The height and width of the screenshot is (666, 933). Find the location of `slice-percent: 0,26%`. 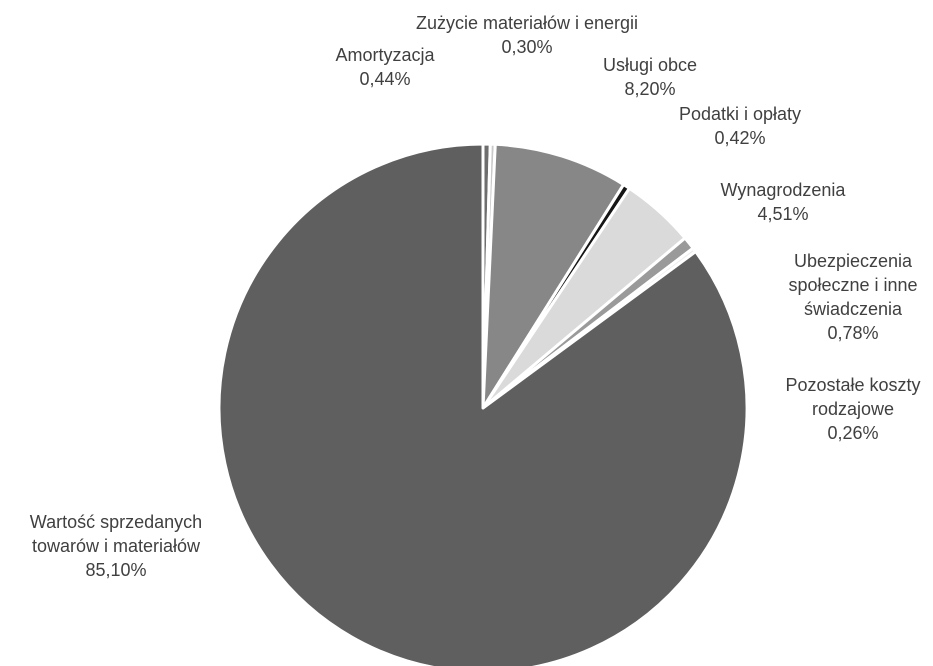

slice-percent: 0,26% is located at coordinates (853, 433).